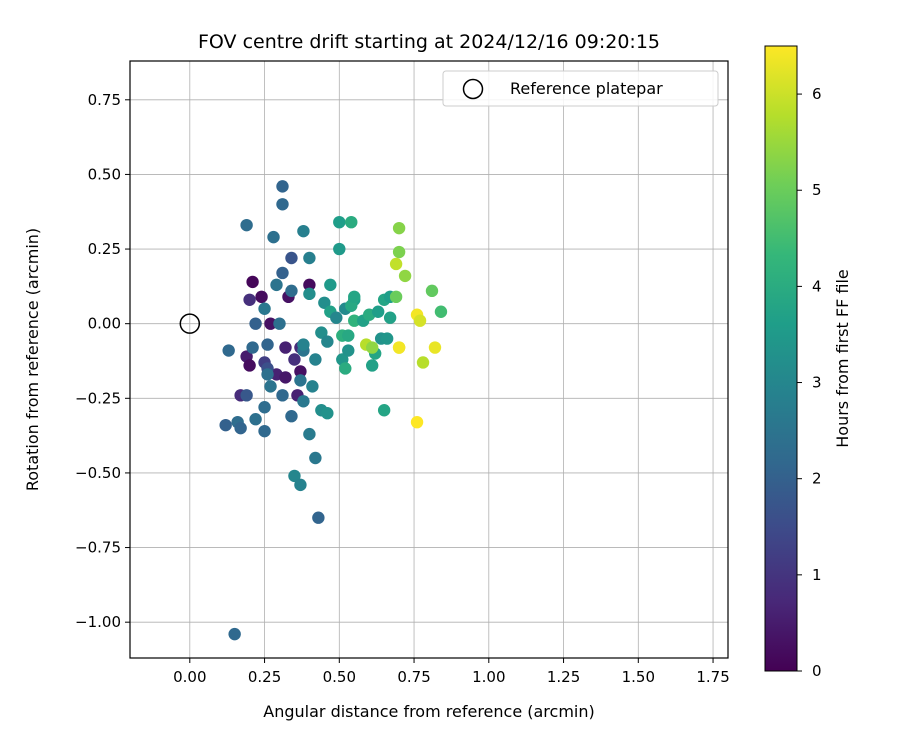  I want to click on colorbar-tick-label: 3, so click(817, 383).